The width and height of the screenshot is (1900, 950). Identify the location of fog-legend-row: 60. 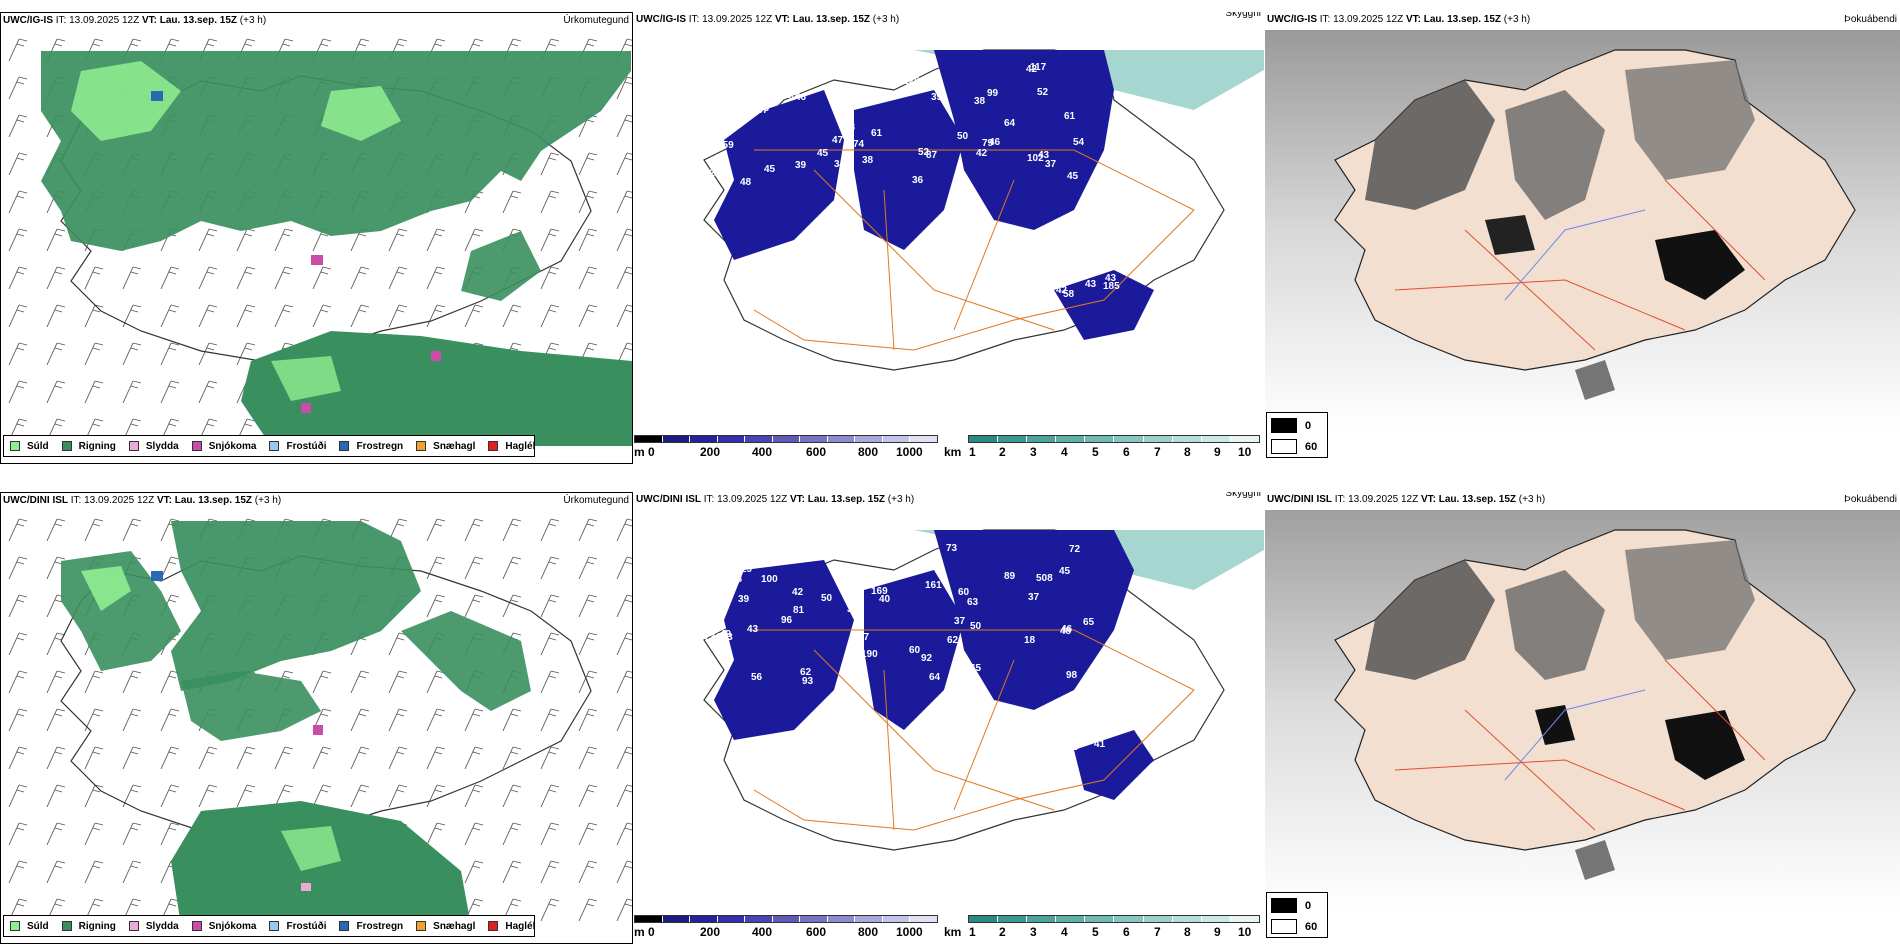
(1294, 926).